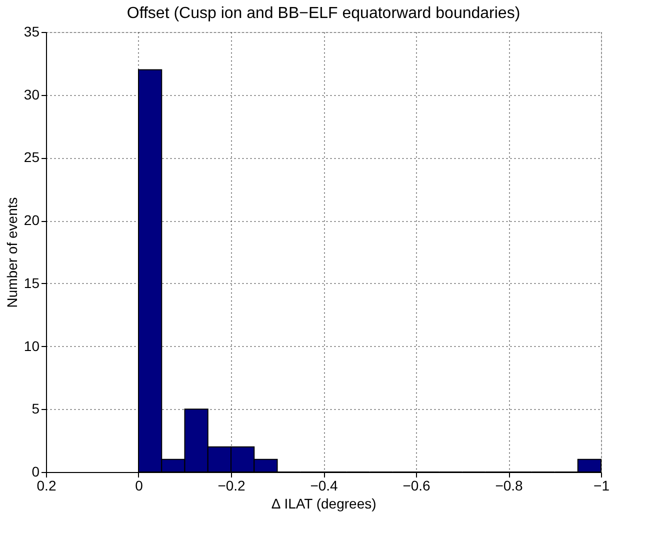  Describe the element at coordinates (36, 472) in the screenshot. I see `y-tick-label: 0` at that location.